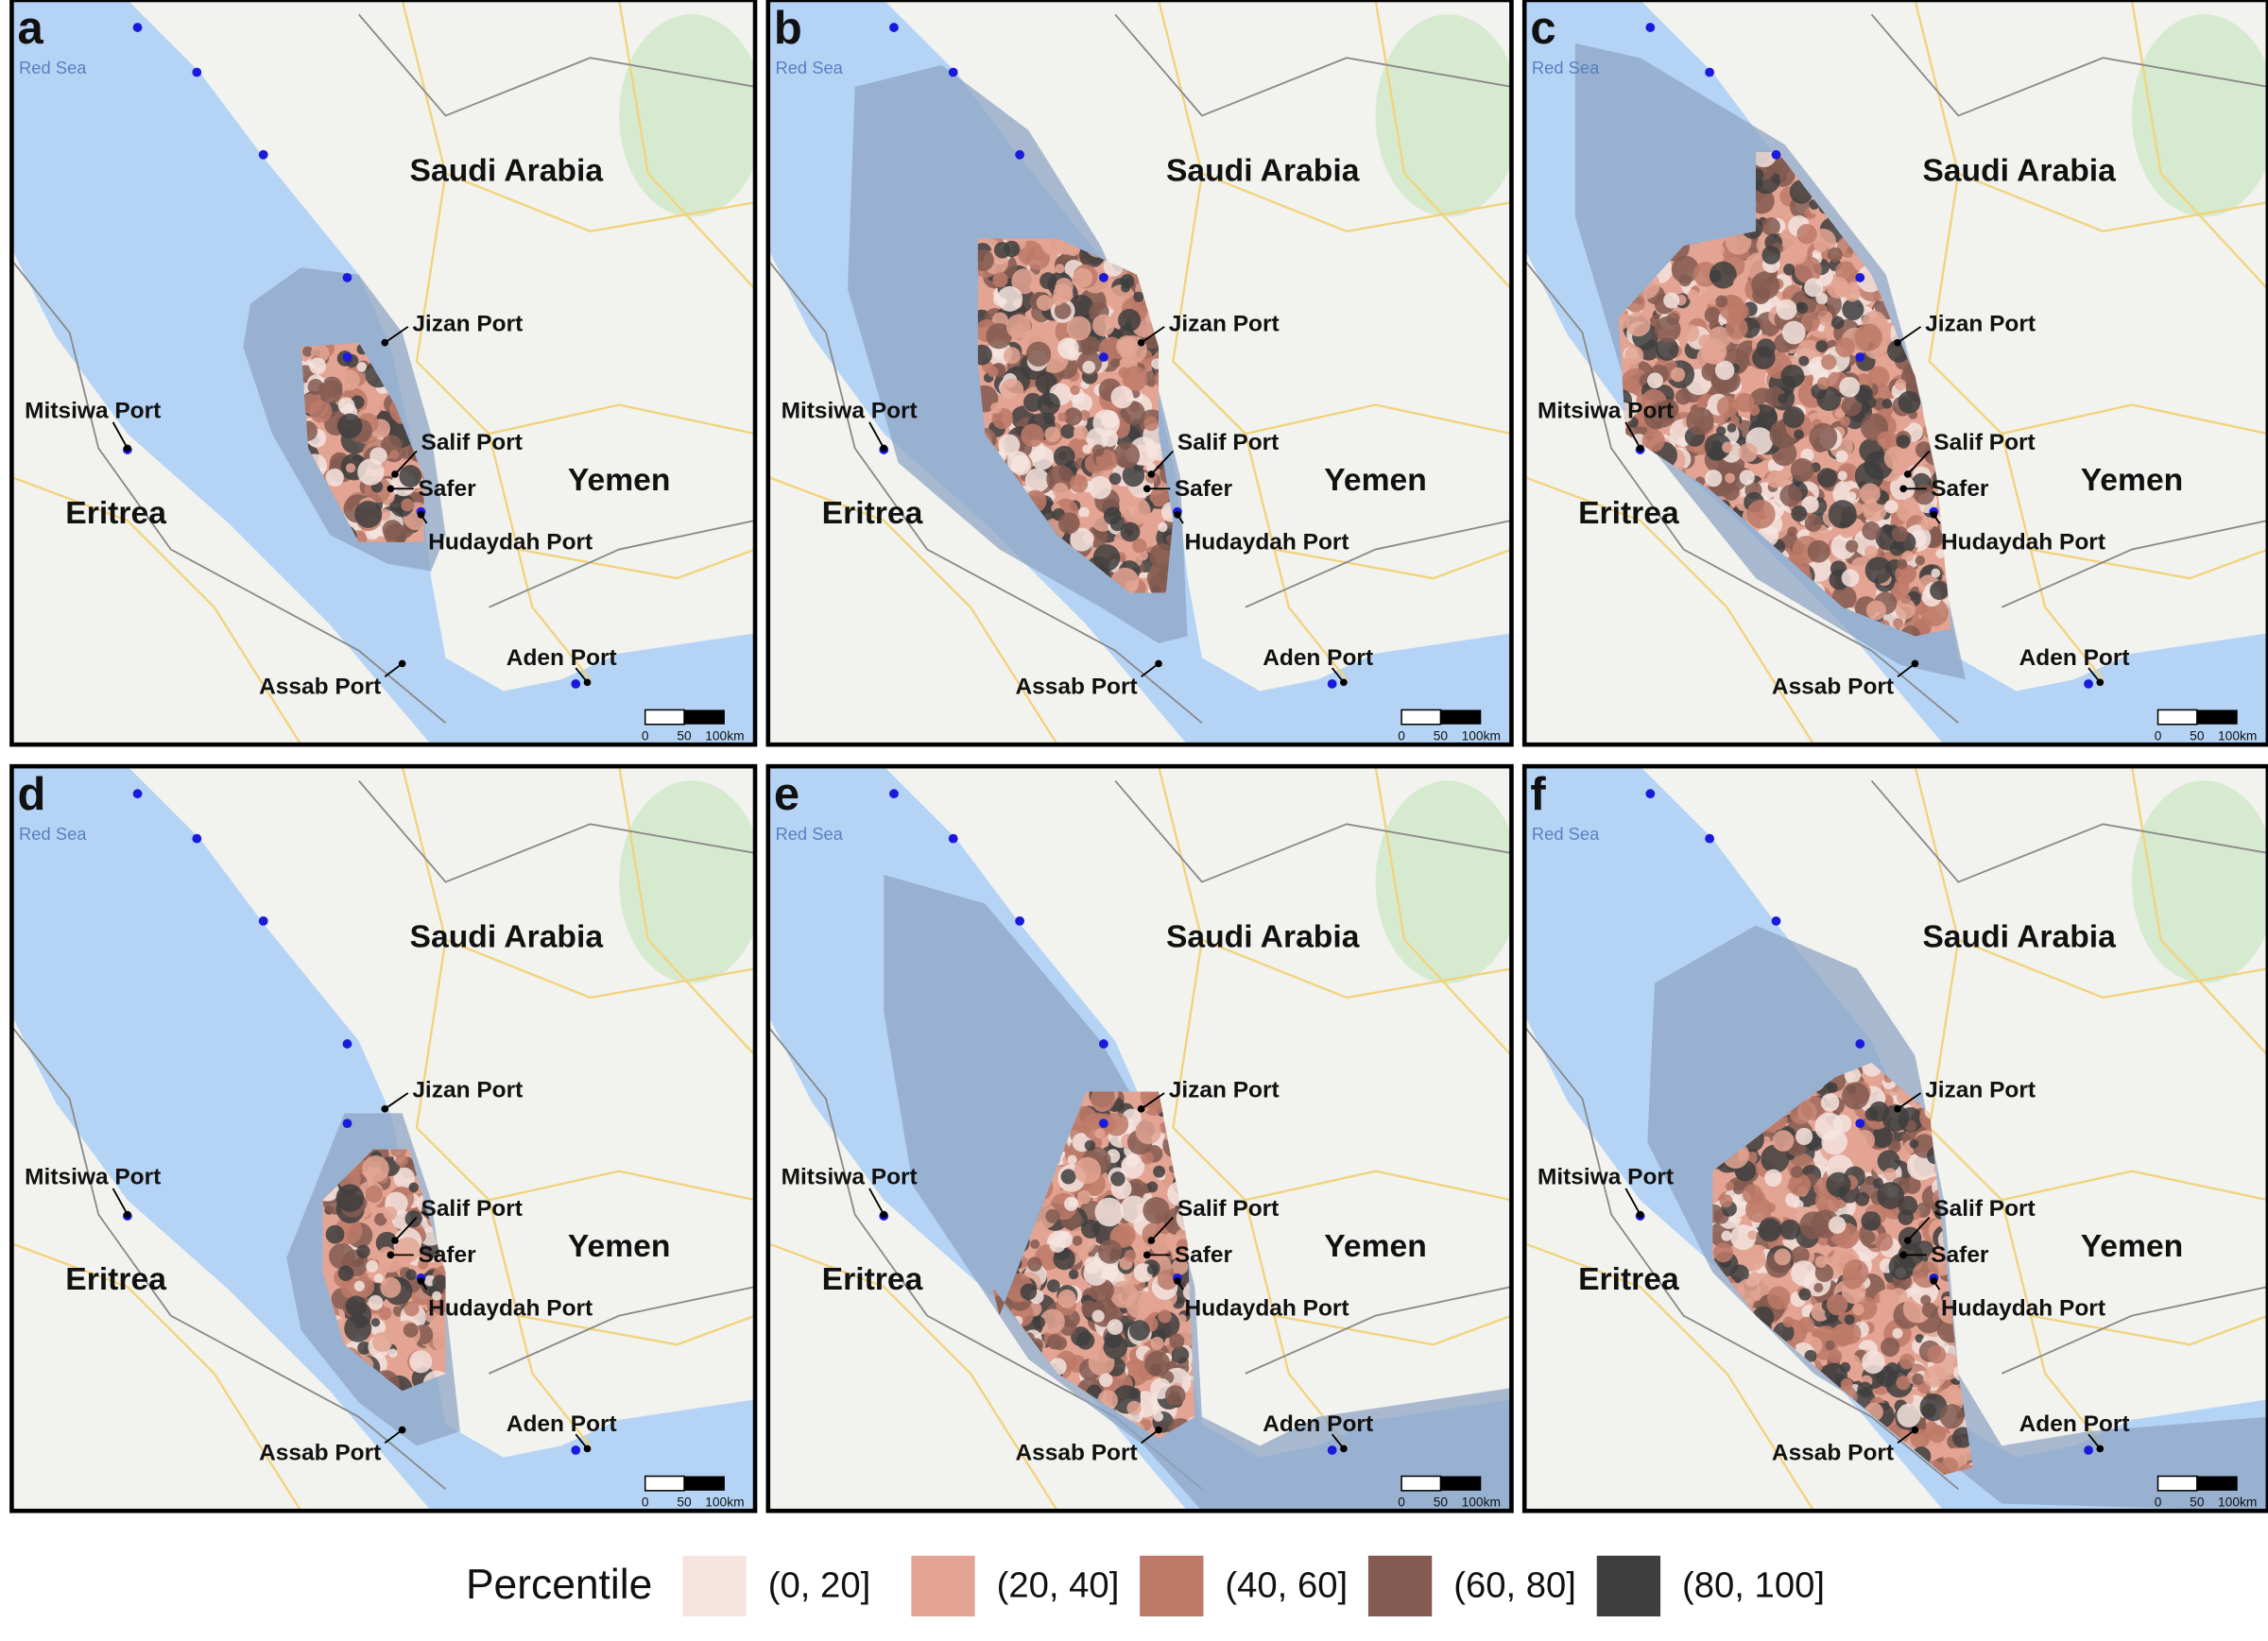  Describe the element at coordinates (809, 834) in the screenshot. I see `sea-label: Red Sea` at that location.